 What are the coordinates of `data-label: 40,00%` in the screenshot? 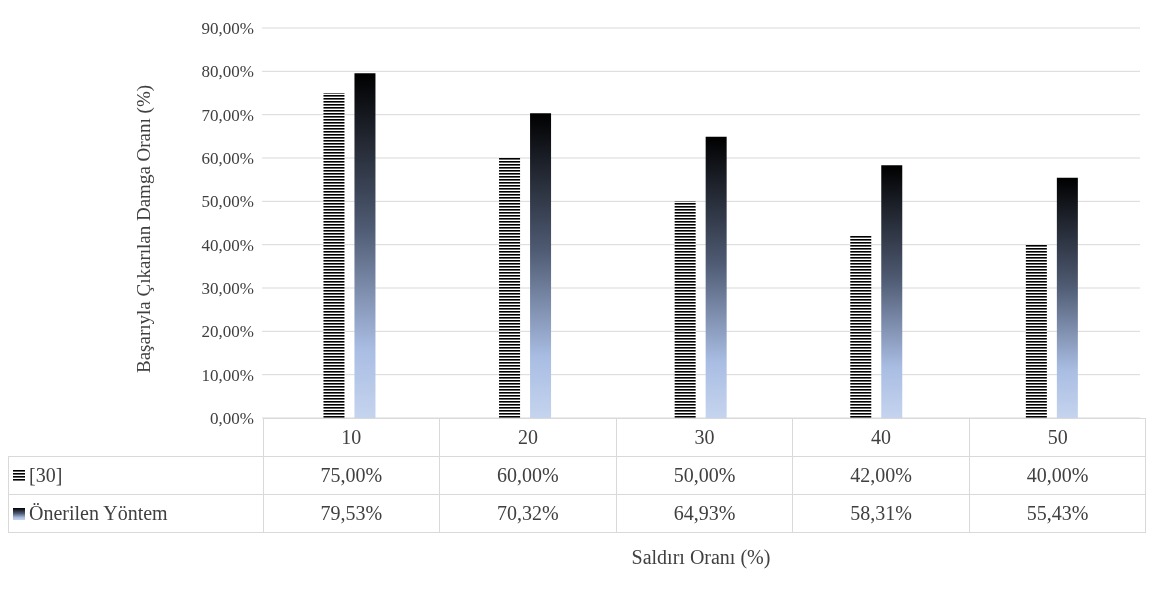 It's located at (1057, 475).